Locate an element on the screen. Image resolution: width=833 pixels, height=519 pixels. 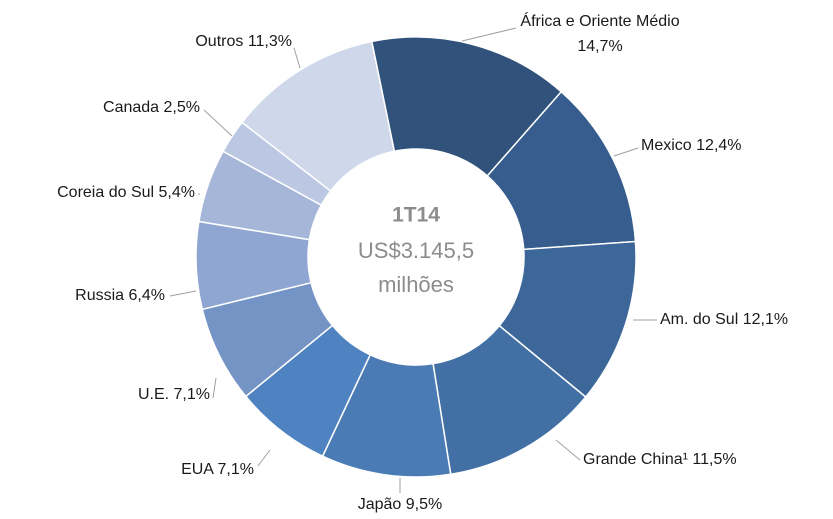
slice-label: U.E. 7,1% is located at coordinates (174, 394).